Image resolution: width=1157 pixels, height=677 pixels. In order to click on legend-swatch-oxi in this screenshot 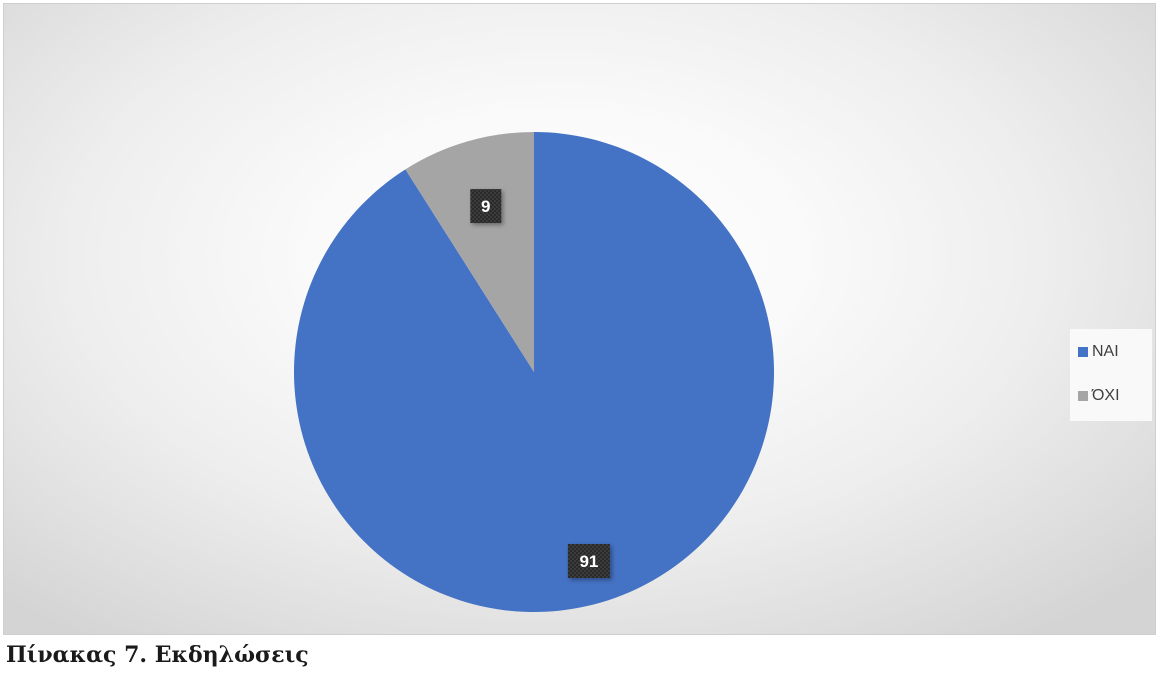, I will do `click(1083, 396)`.